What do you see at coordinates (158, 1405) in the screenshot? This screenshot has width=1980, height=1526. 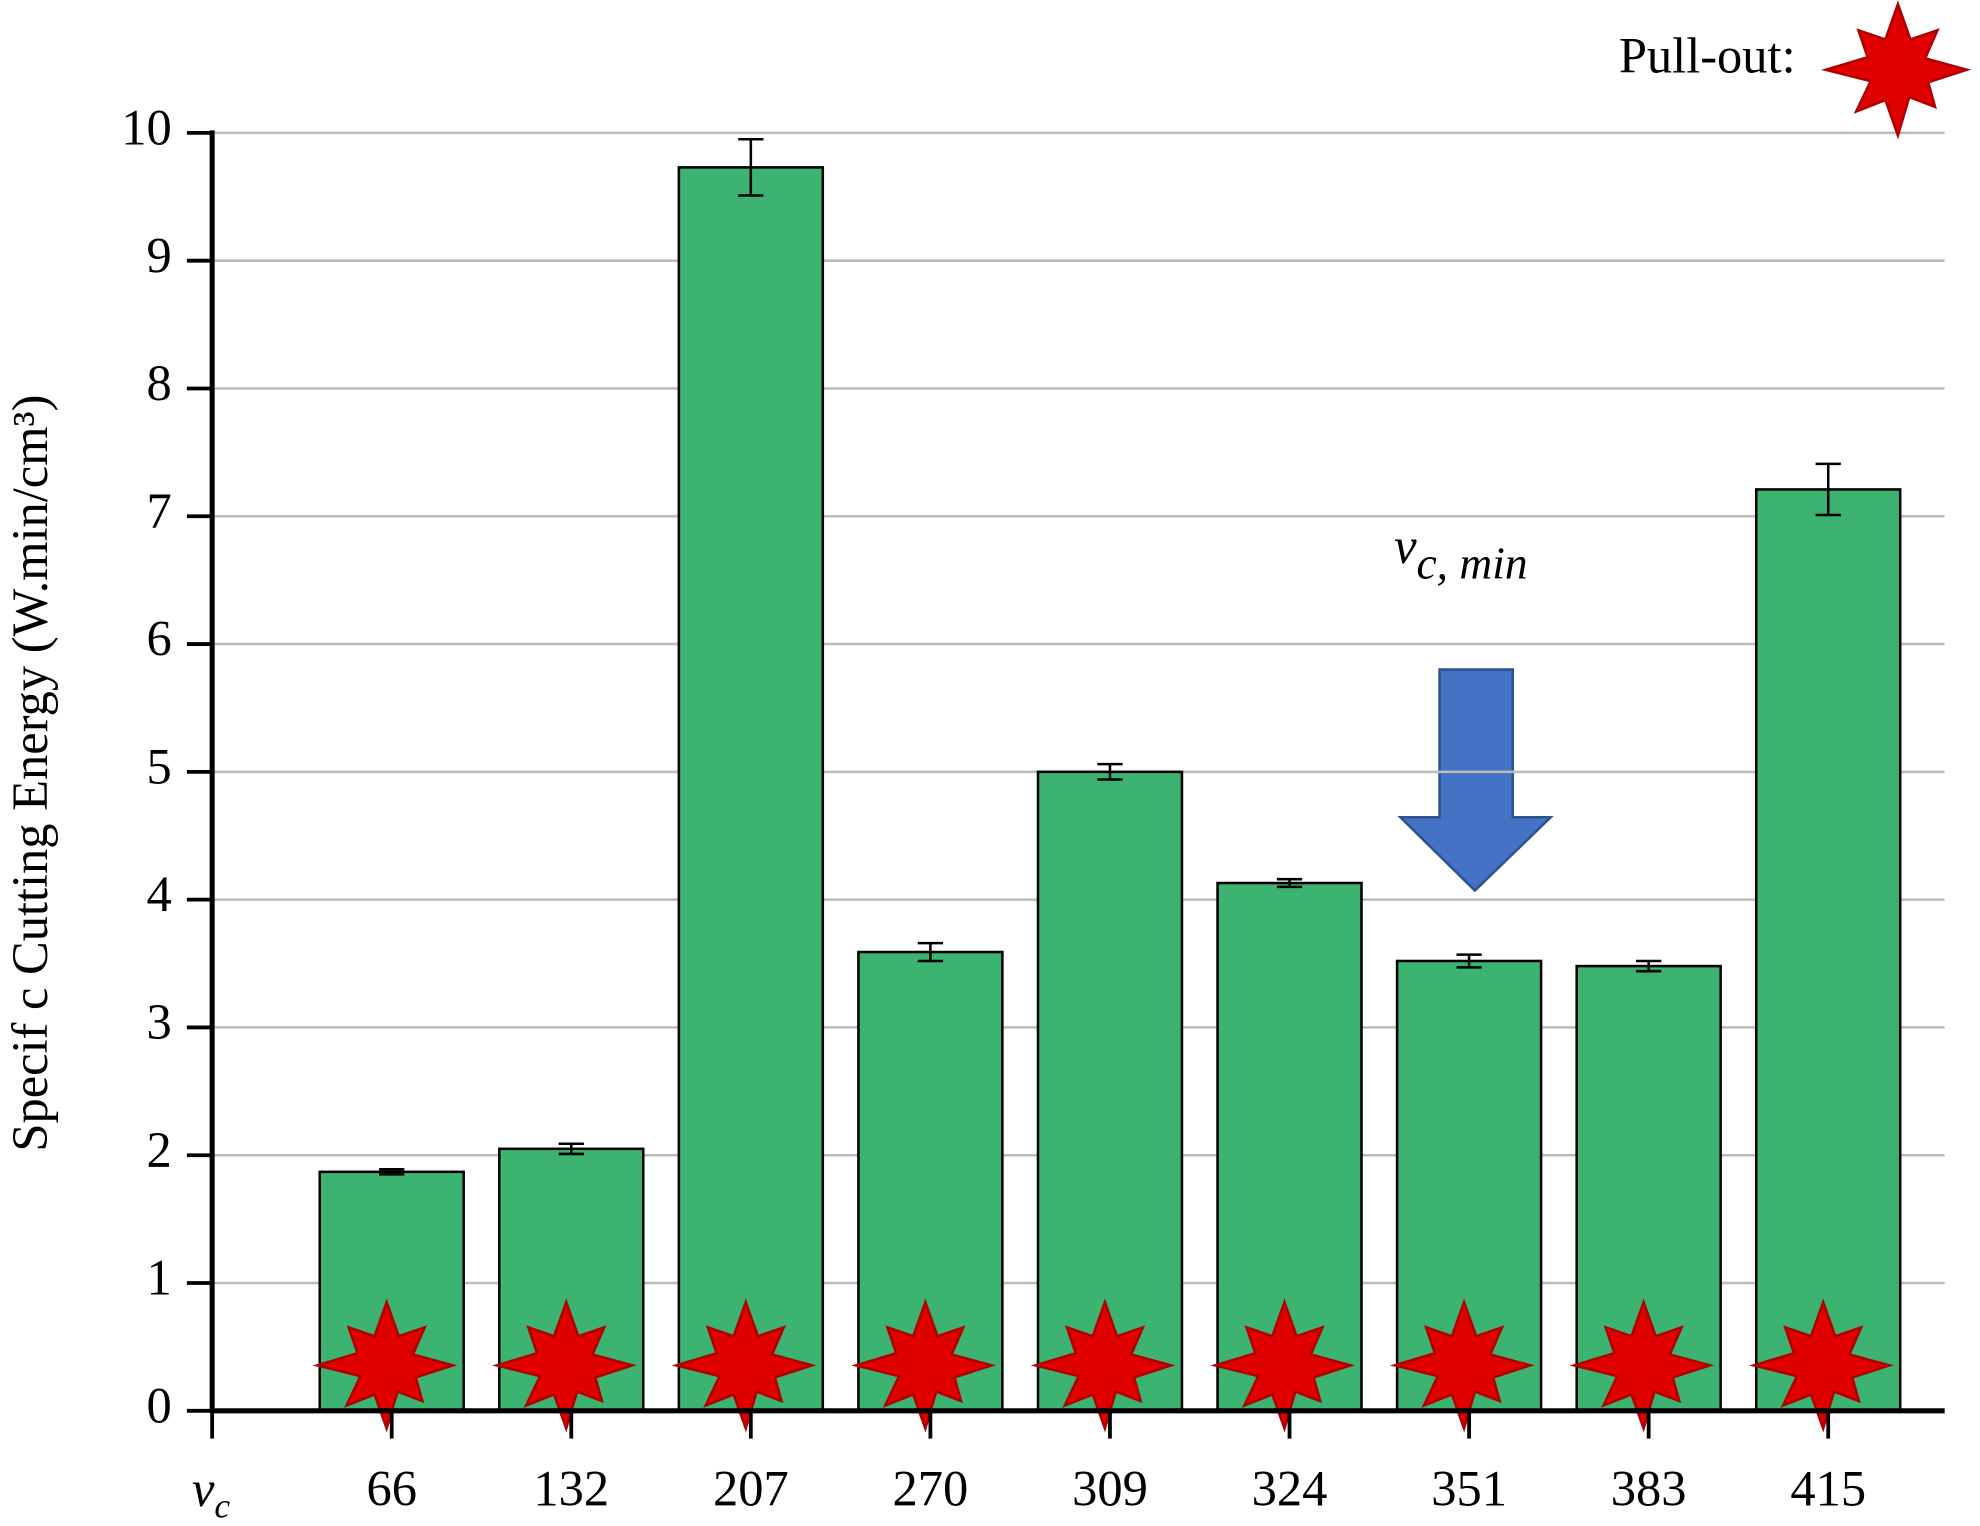 I see `y-tick-label: 0` at bounding box center [158, 1405].